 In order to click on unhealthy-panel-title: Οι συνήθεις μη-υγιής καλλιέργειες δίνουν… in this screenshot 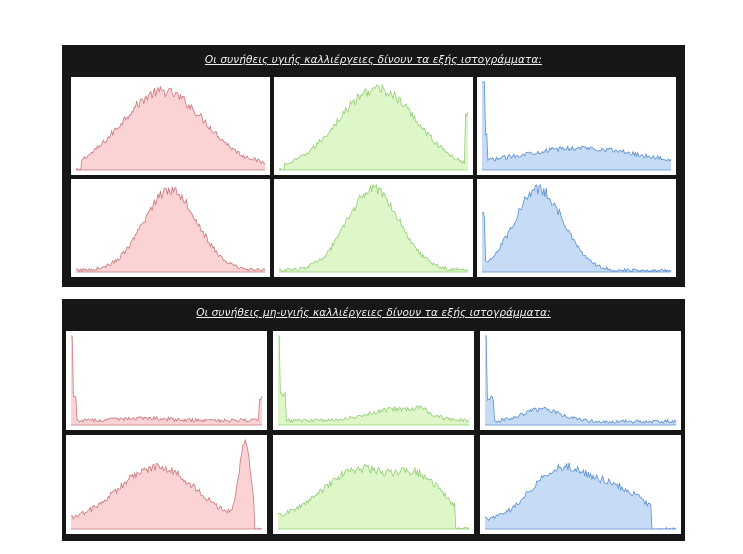, I will do `click(373, 313)`.